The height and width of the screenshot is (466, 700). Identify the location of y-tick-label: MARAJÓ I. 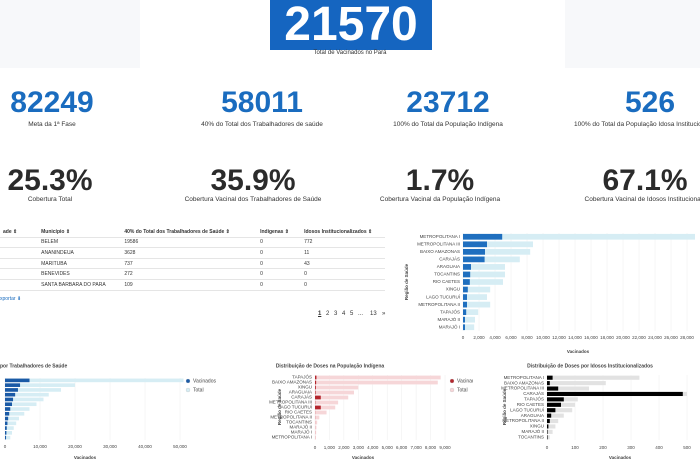
(449, 326).